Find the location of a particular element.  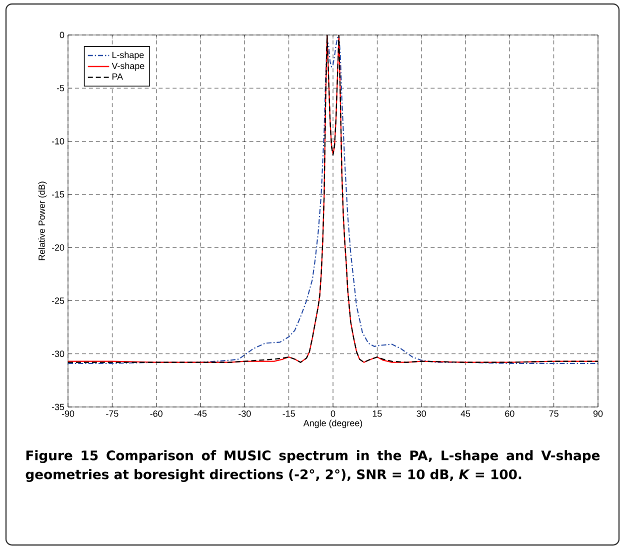

x-tick-label: -30 is located at coordinates (244, 413).